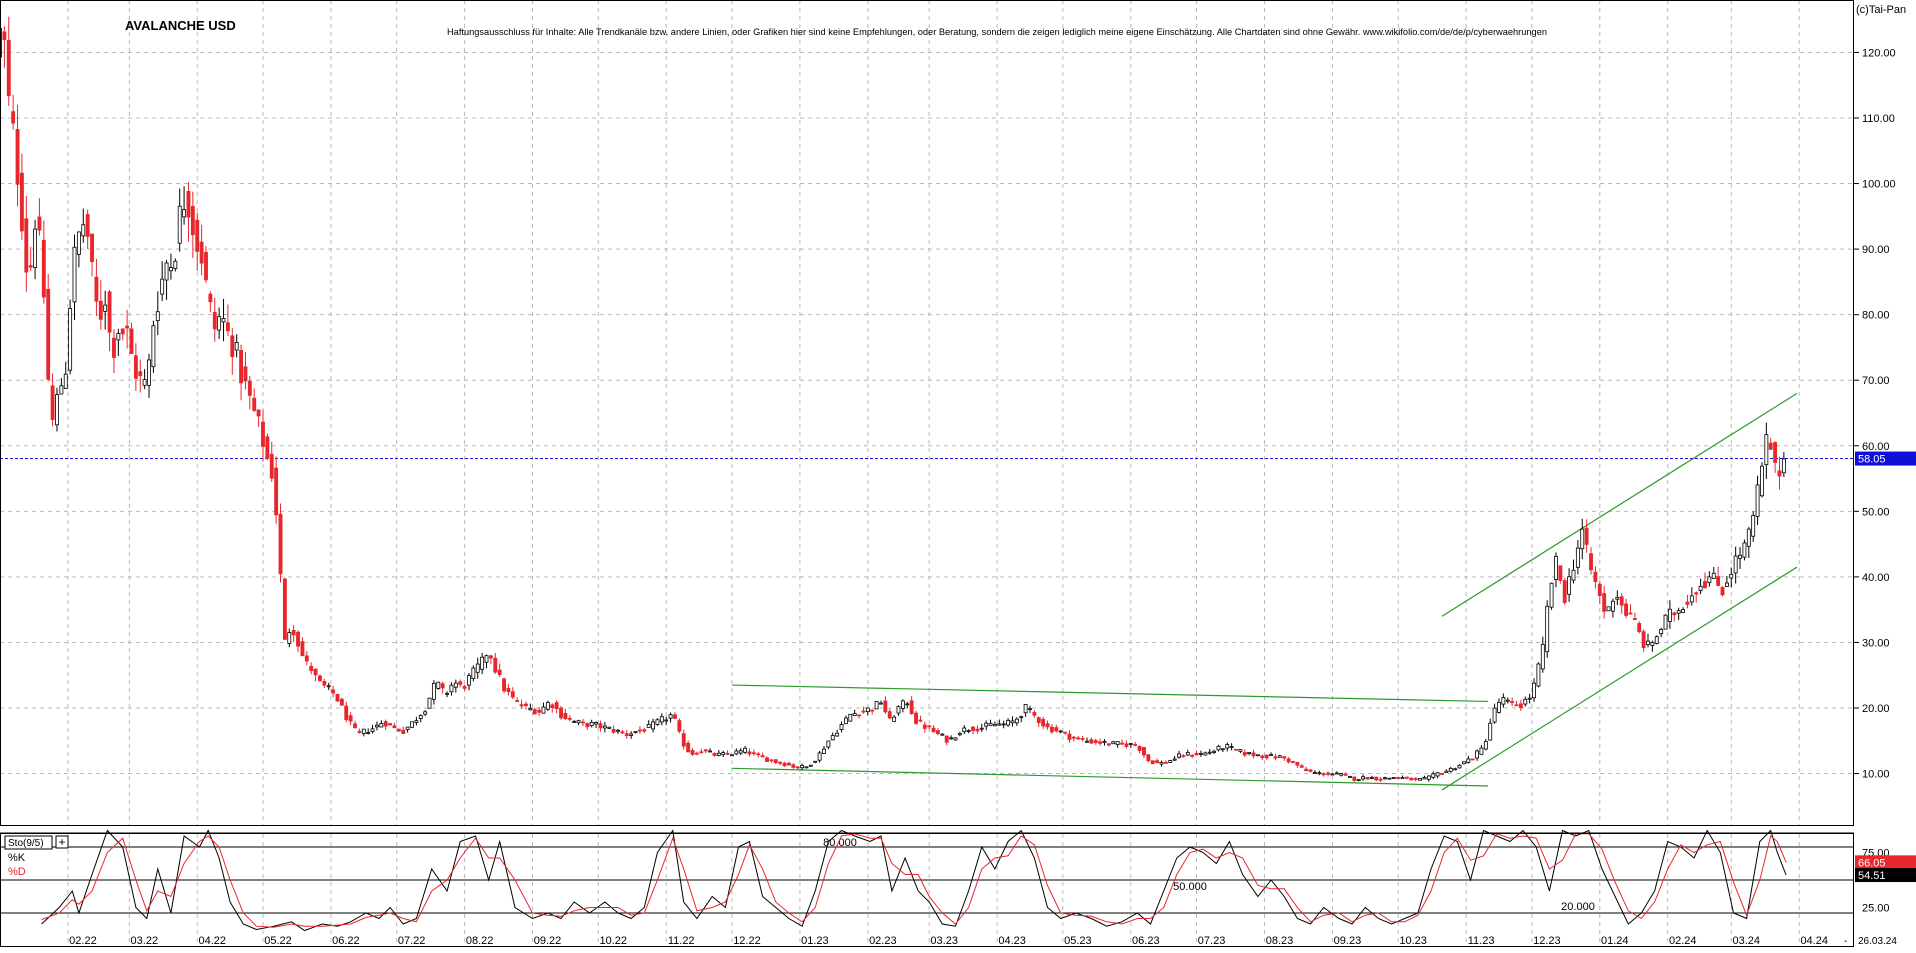 The width and height of the screenshot is (1916, 953). What do you see at coordinates (1881, 10) in the screenshot?
I see `copyright-label: (c)Tai-Pan` at bounding box center [1881, 10].